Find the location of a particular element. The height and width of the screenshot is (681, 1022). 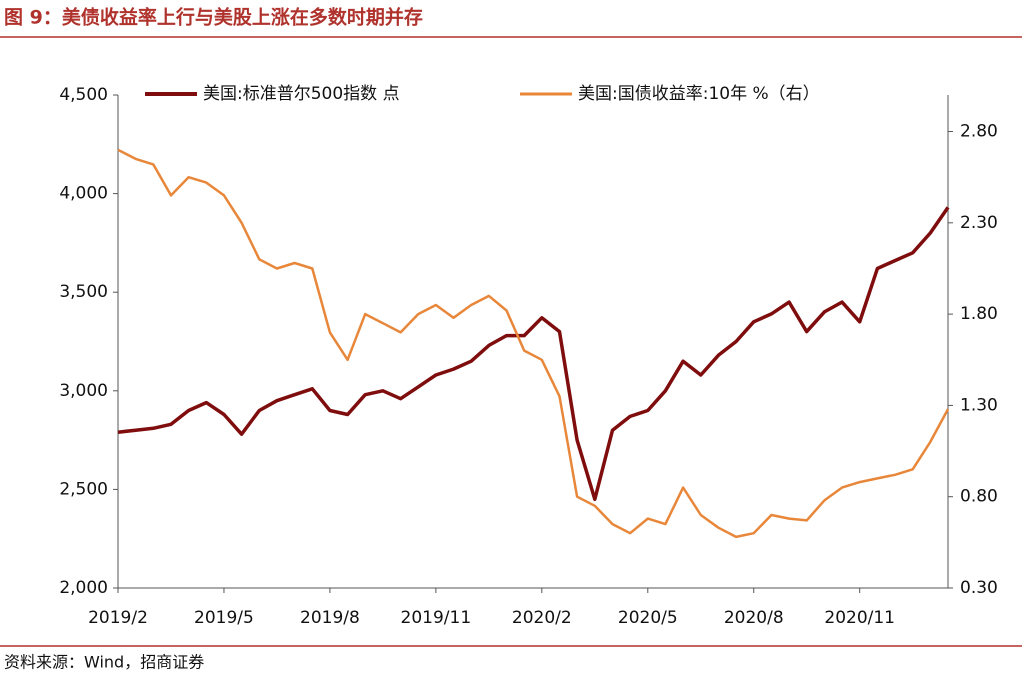

x-tick-label: 2019/8 is located at coordinates (330, 618).